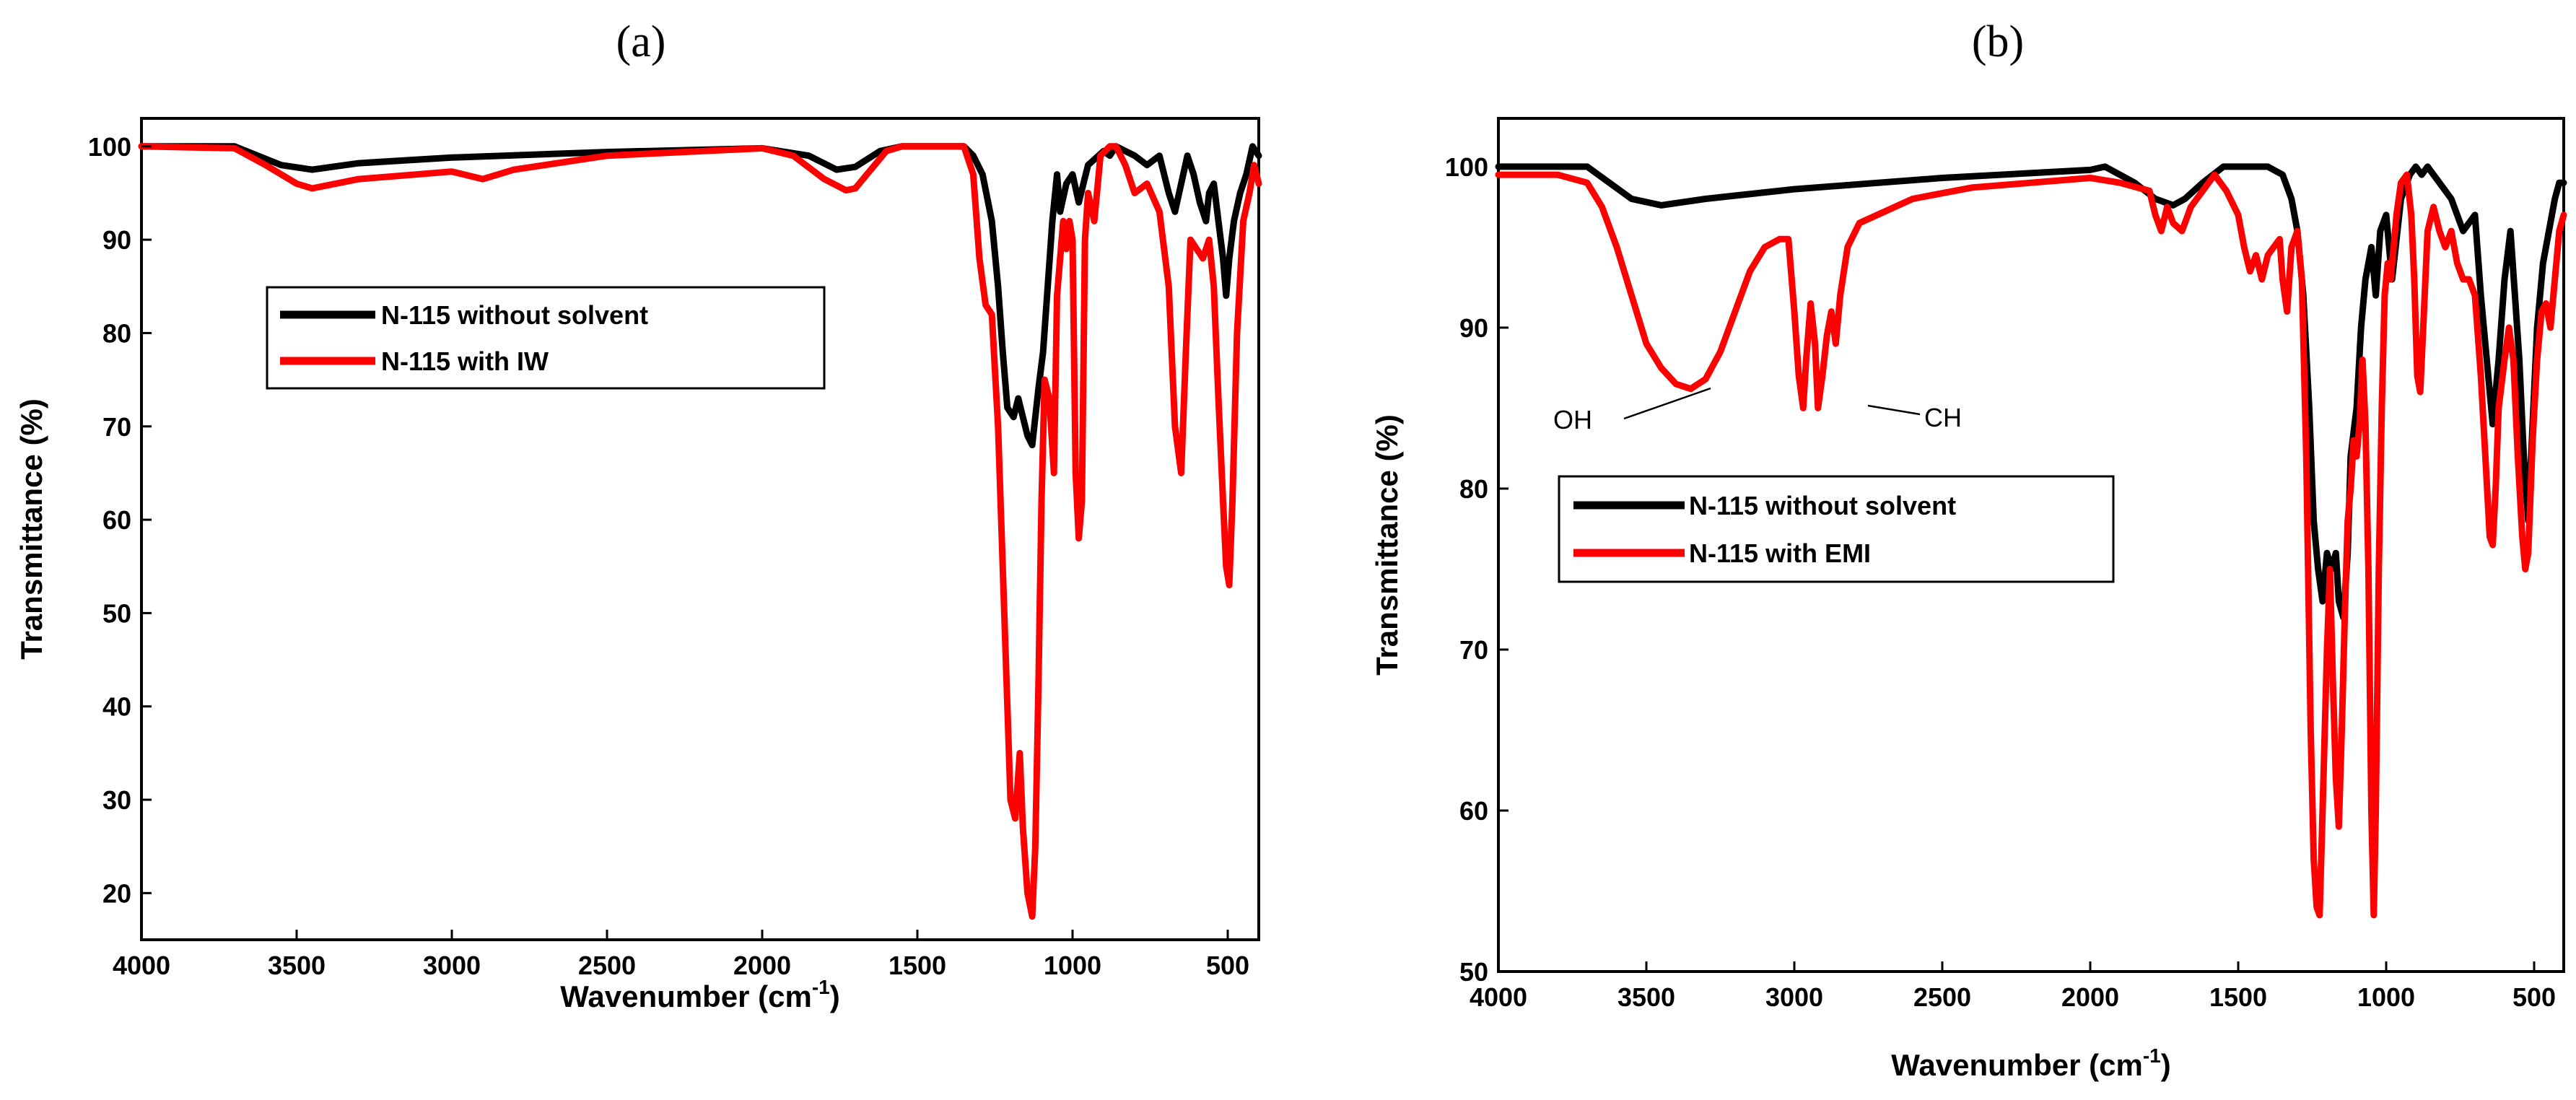  Describe the element at coordinates (116, 240) in the screenshot. I see `y-tick-label-90-a: 90` at that location.